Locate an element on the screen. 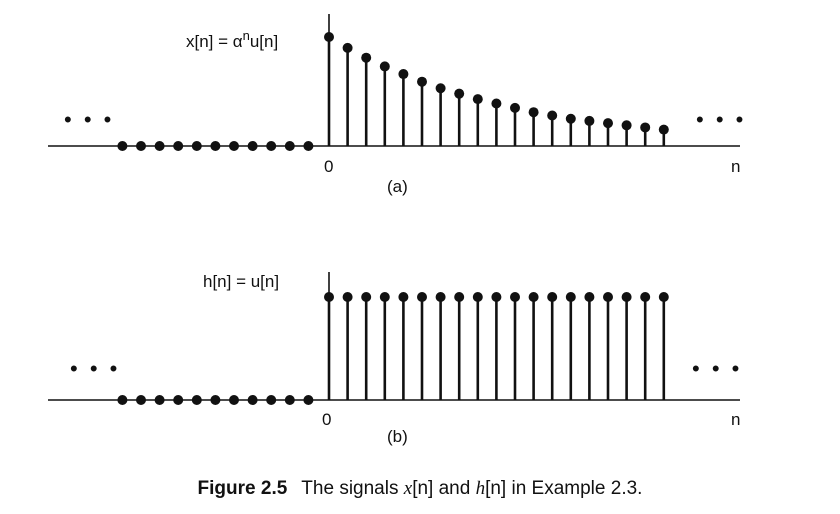  panel-a-sample-n11 is located at coordinates (533, 112).